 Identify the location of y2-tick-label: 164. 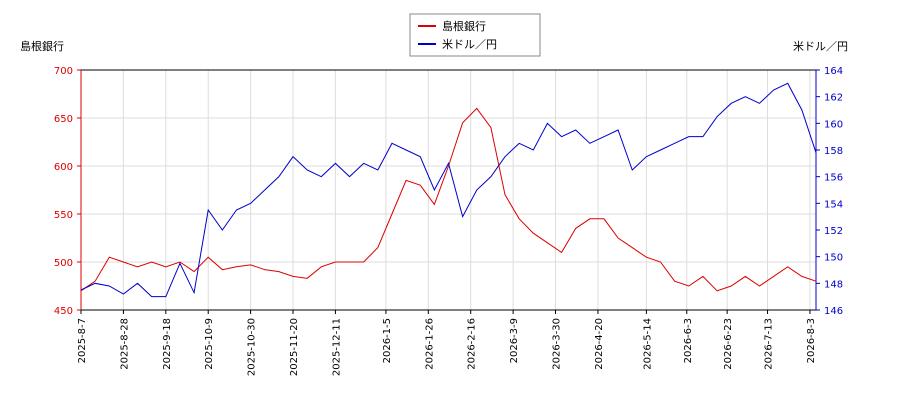
(833, 71).